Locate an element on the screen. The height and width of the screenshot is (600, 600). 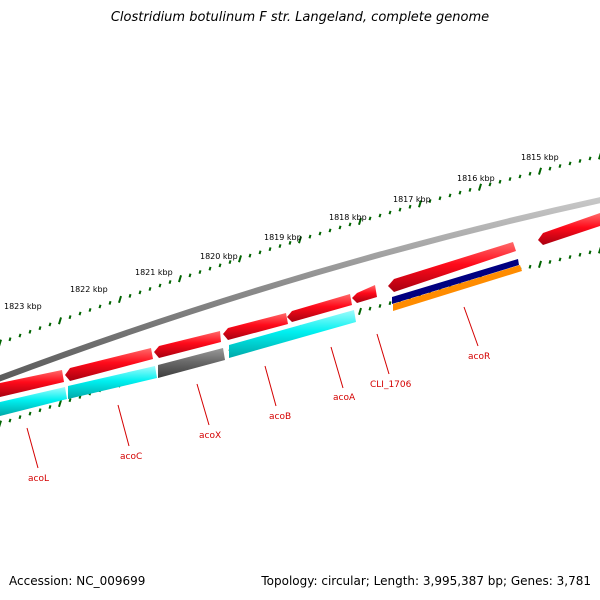
kbp-tick-label-1815: 1815 kbp is located at coordinates (540, 157).